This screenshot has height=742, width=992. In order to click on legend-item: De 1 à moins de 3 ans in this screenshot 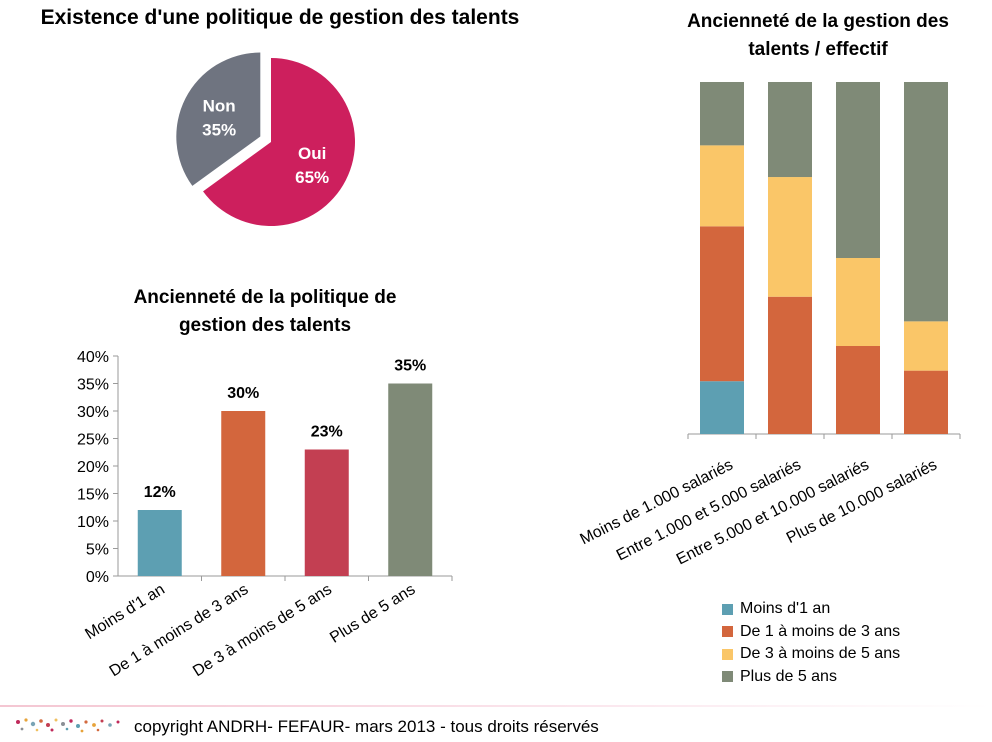, I will do `click(811, 632)`.